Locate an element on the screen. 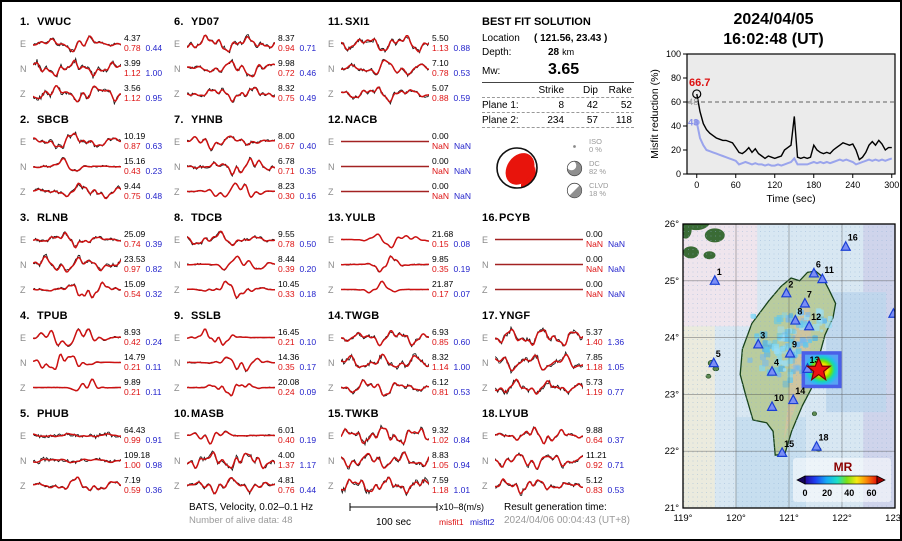 The width and height of the screenshot is (902, 541). channel-values: 6.01 0.40 0.19 is located at coordinates (297, 435).